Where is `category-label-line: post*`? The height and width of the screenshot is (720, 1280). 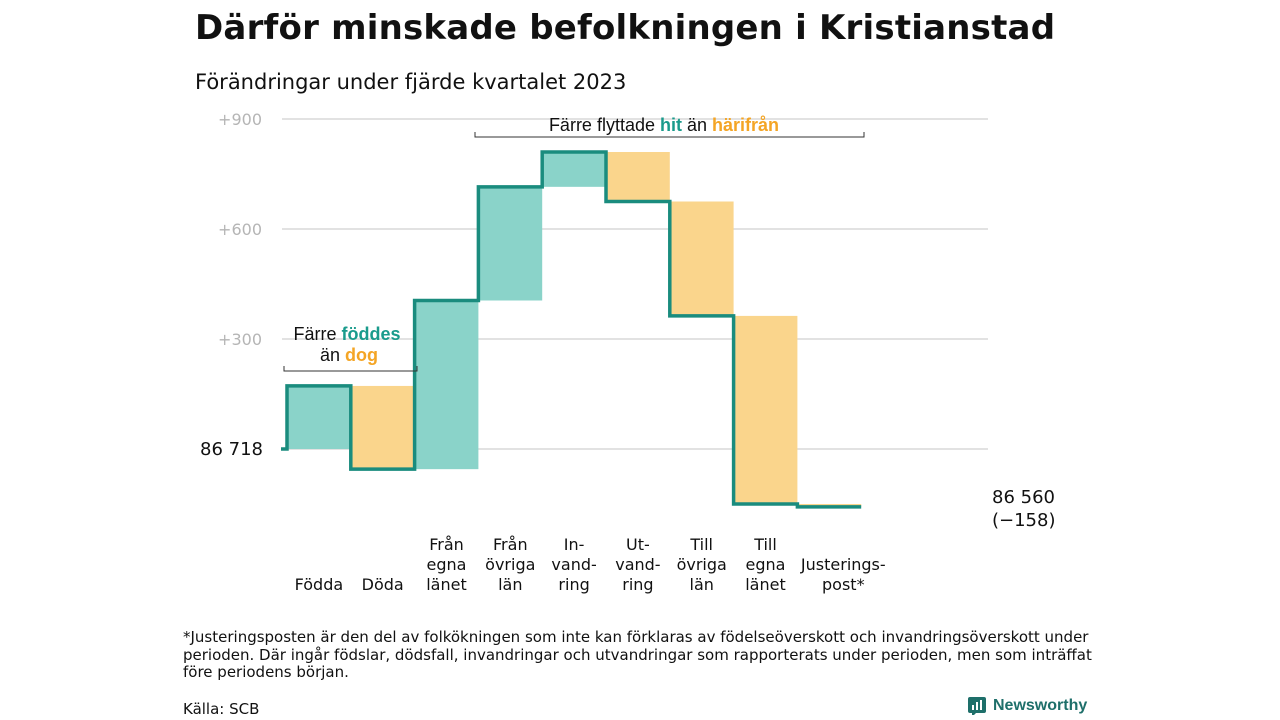
category-label-line: post* is located at coordinates (843, 584).